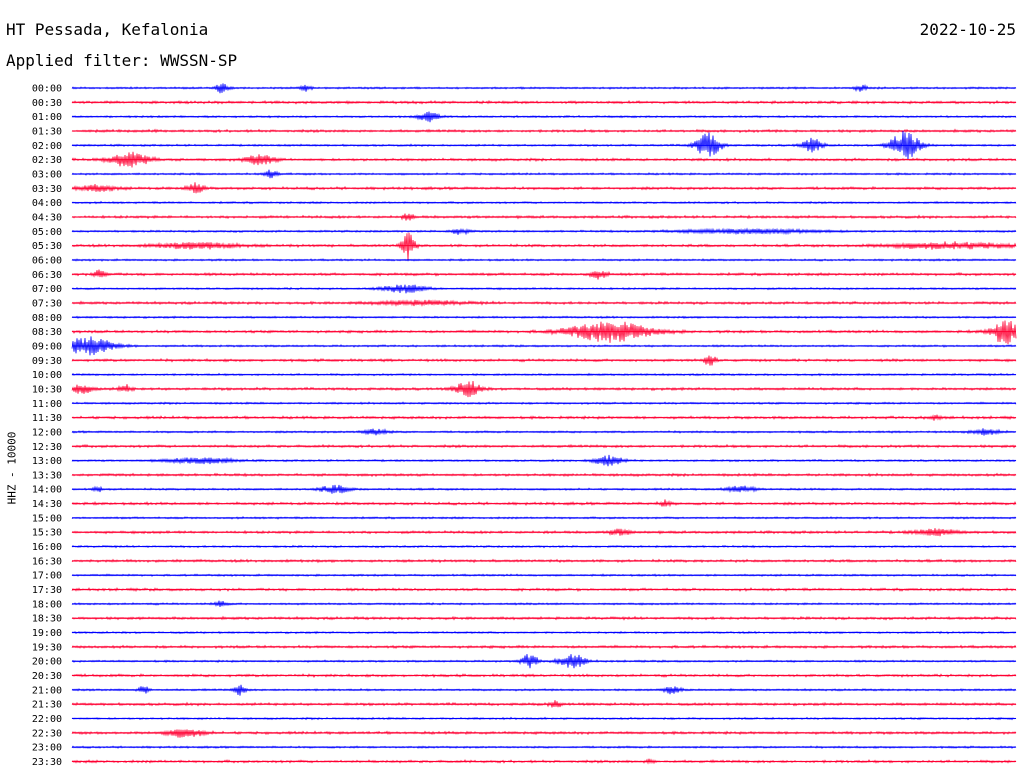  I want to click on row-time-label: 01:30, so click(47, 131).